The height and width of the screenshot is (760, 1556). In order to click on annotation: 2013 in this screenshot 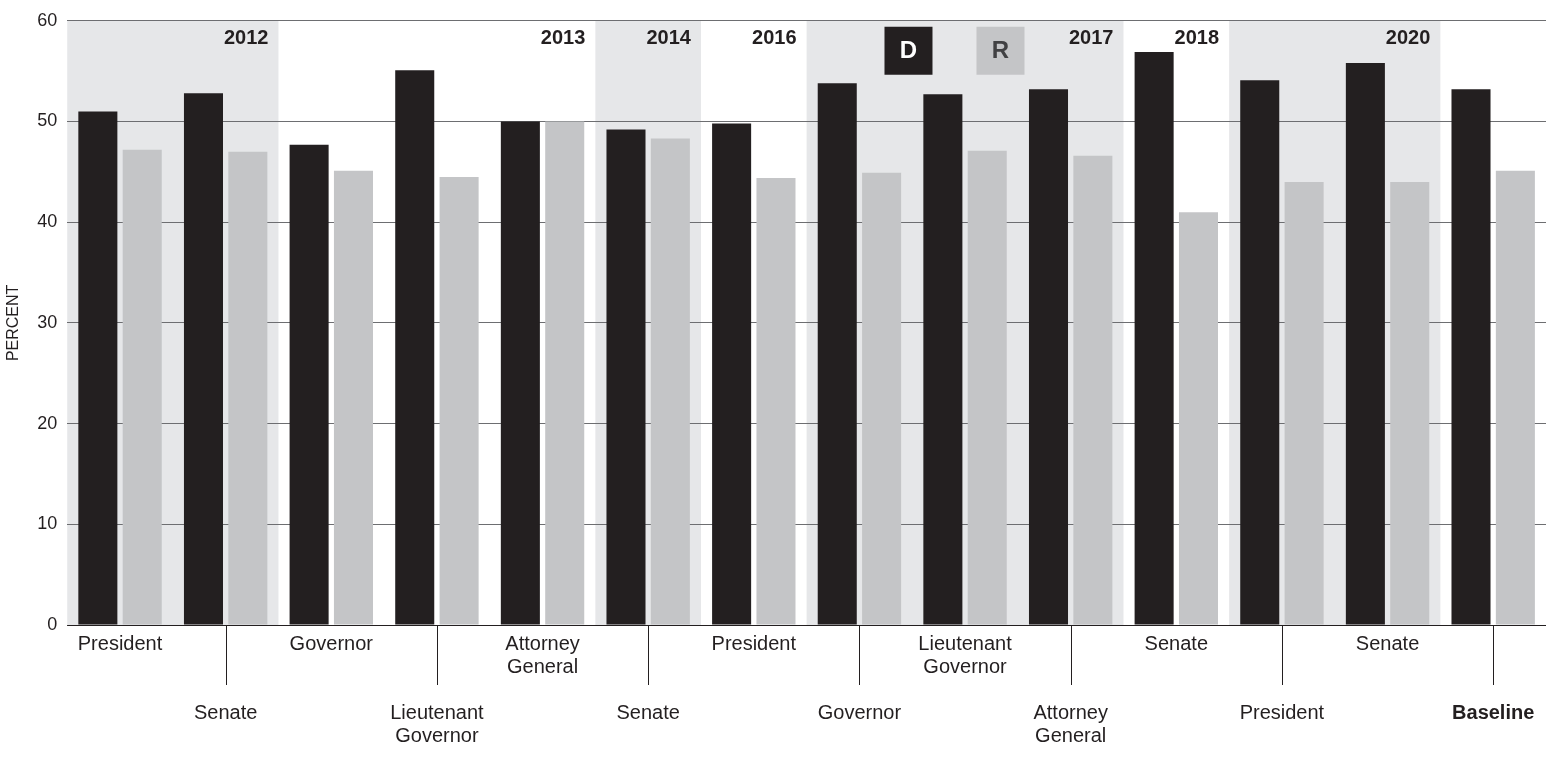, I will do `click(563, 37)`.